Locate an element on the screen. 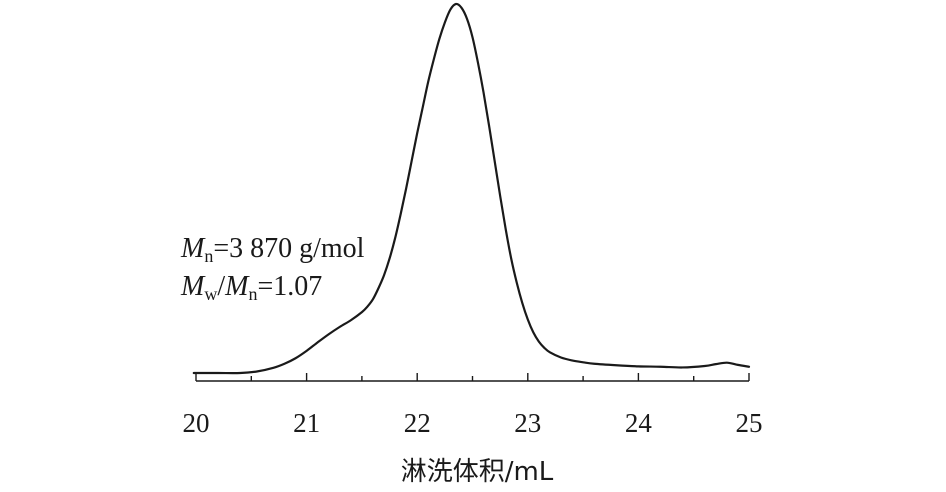  mn-annotation: Mn=3 870 g/mol is located at coordinates (272, 249).